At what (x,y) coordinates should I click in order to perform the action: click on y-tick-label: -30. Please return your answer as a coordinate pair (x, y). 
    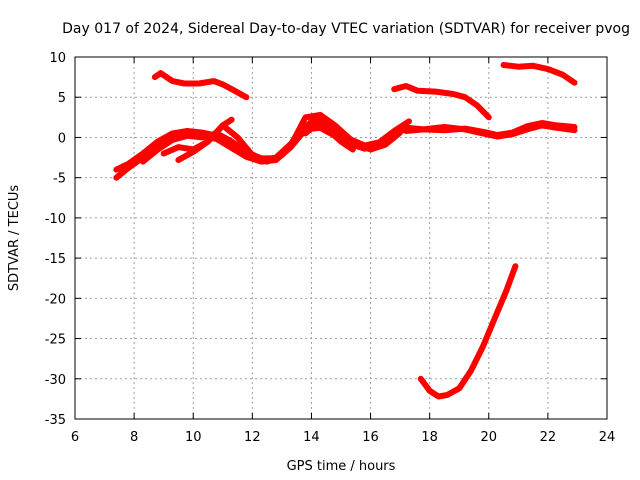
    Looking at the image, I should click on (55, 380).